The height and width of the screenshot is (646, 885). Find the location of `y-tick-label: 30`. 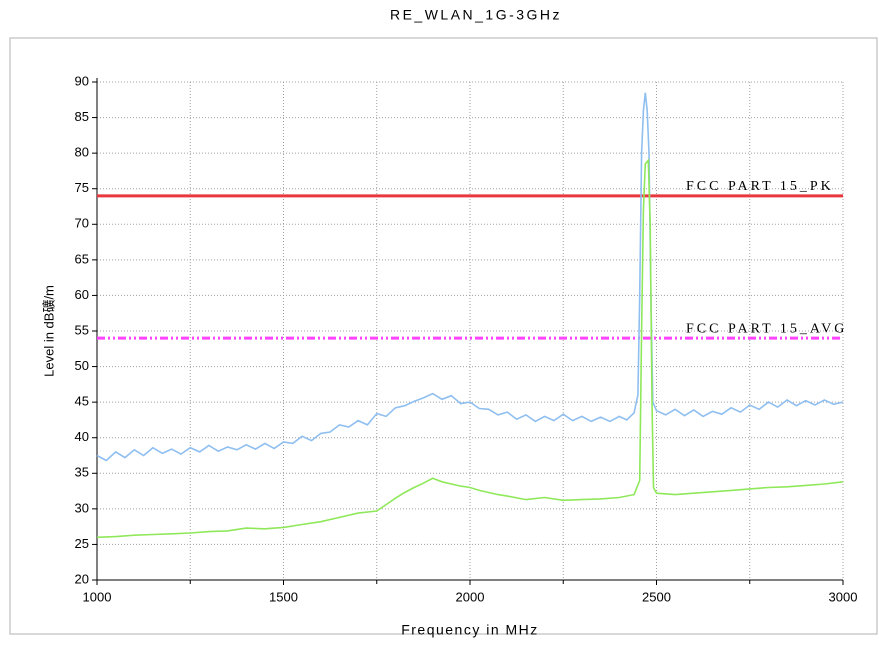

y-tick-label: 30 is located at coordinates (82, 507).